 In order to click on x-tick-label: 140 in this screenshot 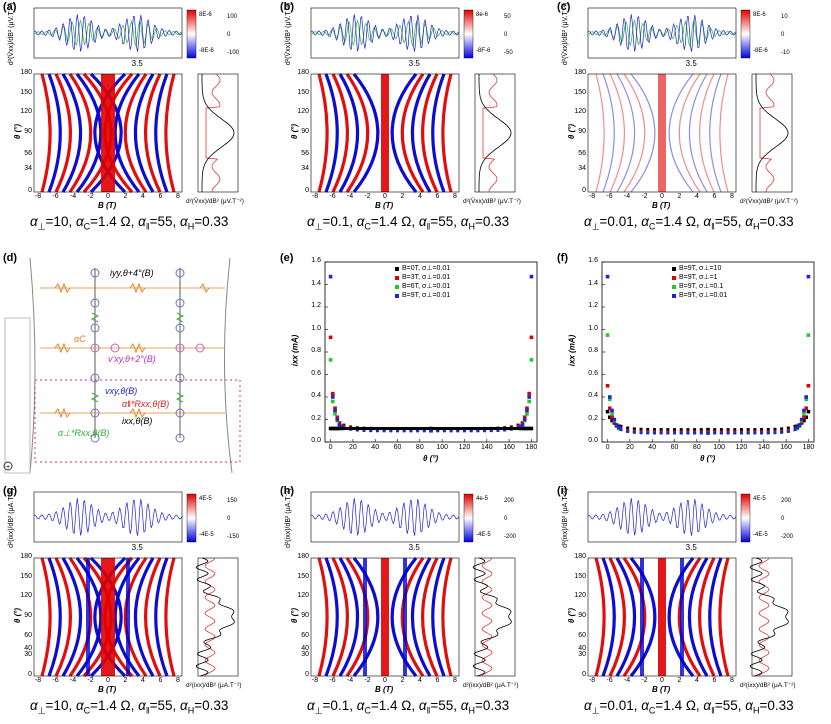, I will do `click(486, 447)`.